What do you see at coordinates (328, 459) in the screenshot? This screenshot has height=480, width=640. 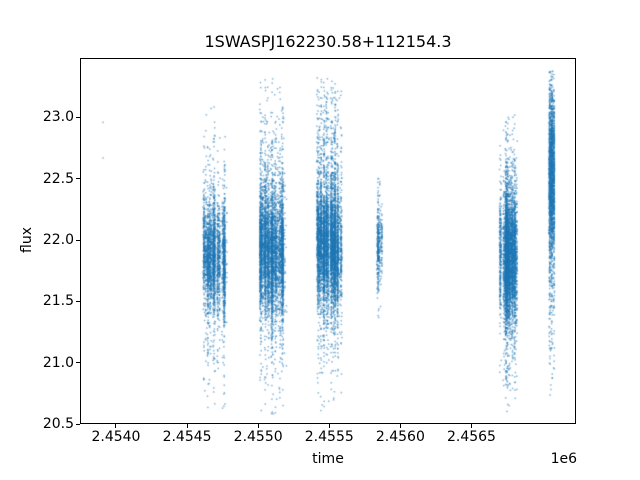 I see `x-axis-label: time` at bounding box center [328, 459].